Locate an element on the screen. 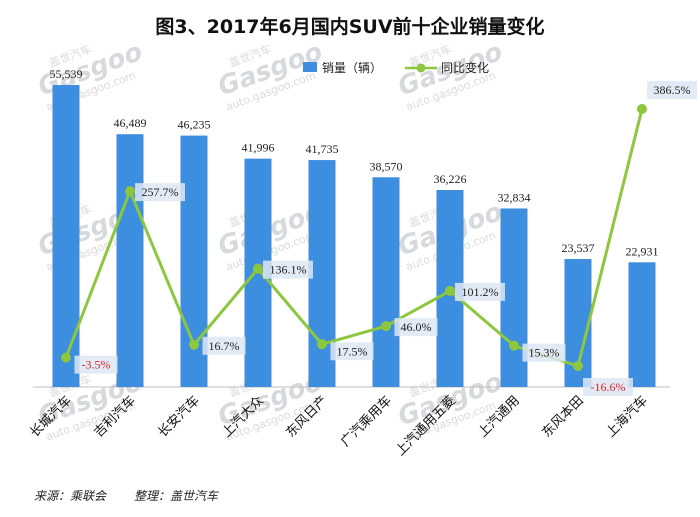 The height and width of the screenshot is (517, 700). bar-value-label: 46,489 is located at coordinates (130, 123).